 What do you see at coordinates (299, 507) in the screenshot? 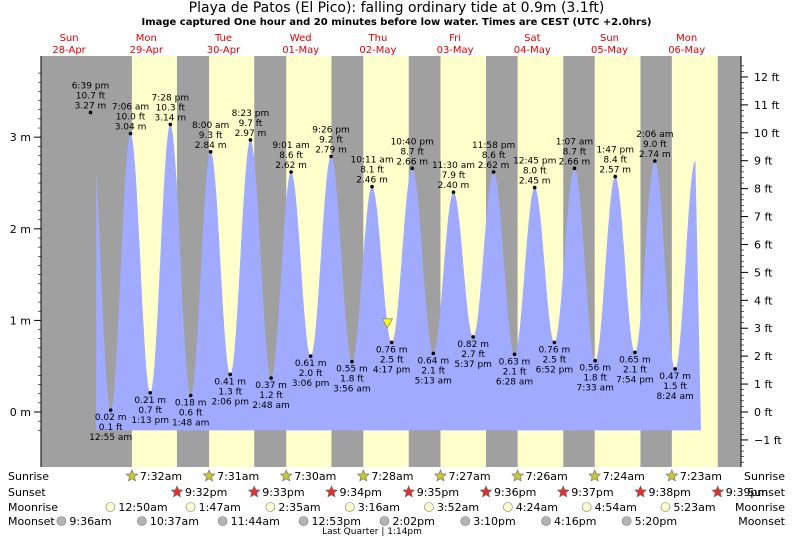
I see `moonrise-time: 2:35am` at bounding box center [299, 507].